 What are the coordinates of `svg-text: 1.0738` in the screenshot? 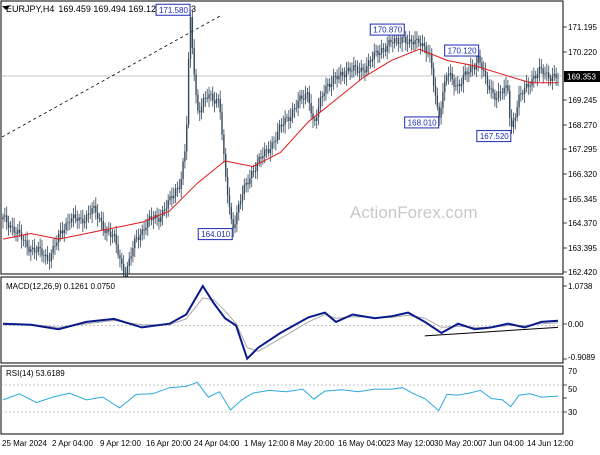 It's located at (580, 286).